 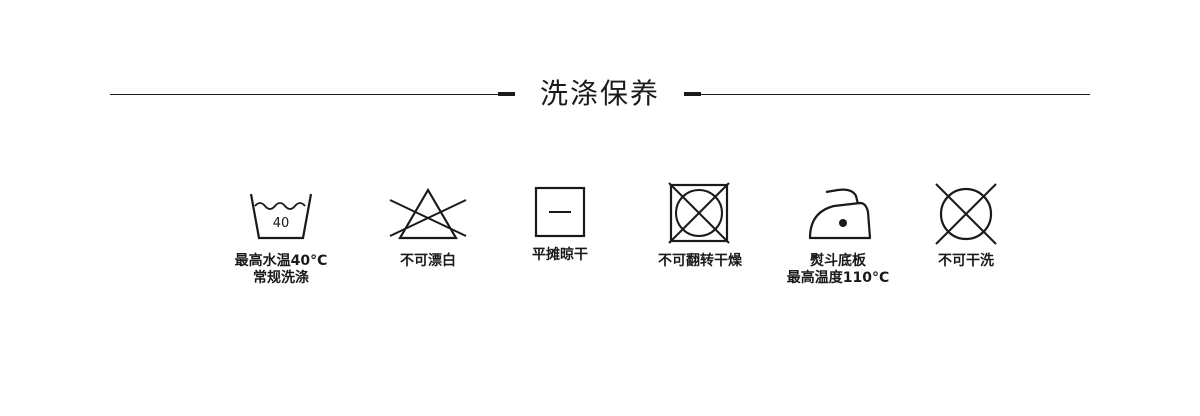 I want to click on care-item-no-bleach: 不可漂白, so click(x=428, y=226).